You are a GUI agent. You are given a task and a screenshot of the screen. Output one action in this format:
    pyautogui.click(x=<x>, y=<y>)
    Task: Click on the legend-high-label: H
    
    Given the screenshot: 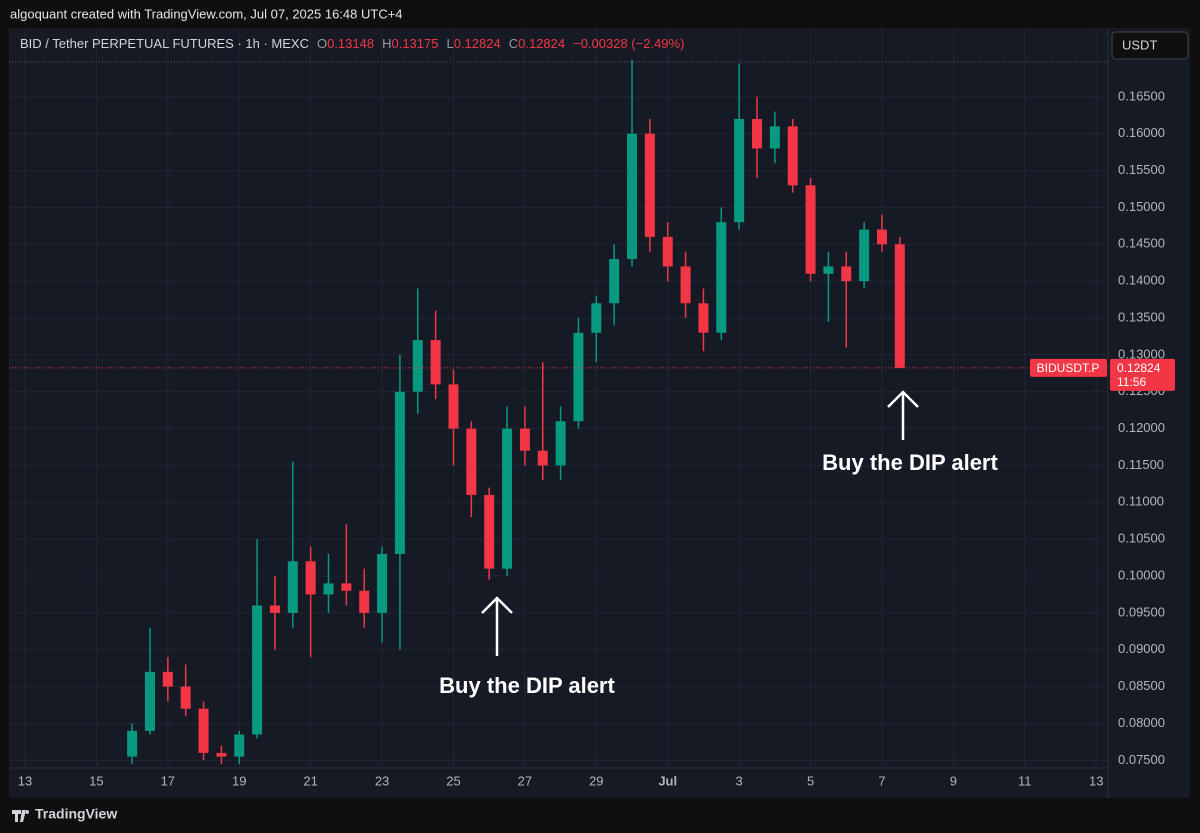 What is the action you would take?
    pyautogui.click(x=387, y=43)
    